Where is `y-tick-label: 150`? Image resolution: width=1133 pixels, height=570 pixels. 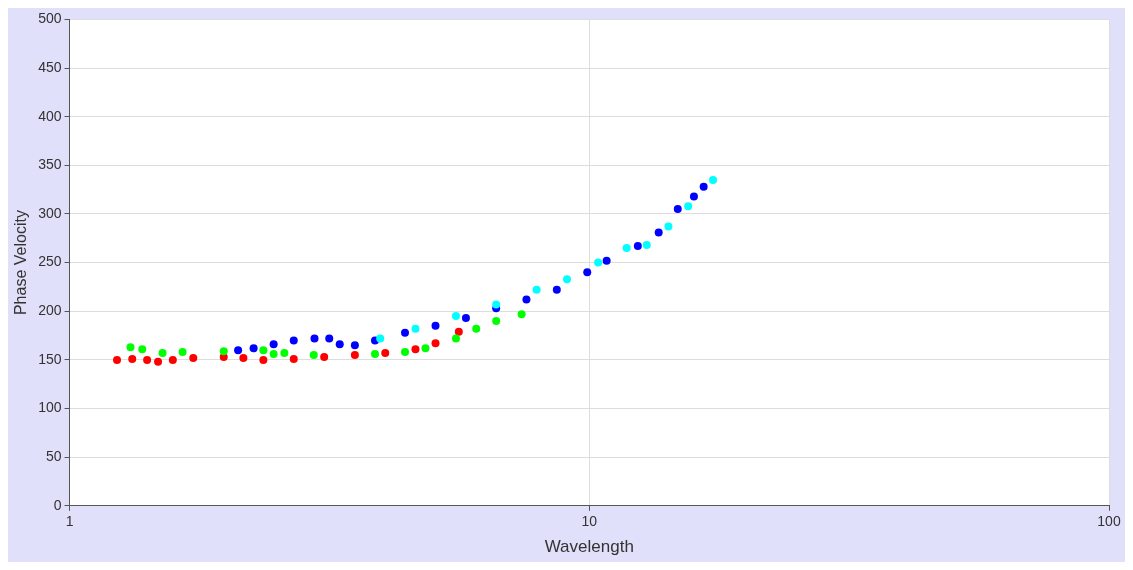 y-tick-label: 150 is located at coordinates (50, 358).